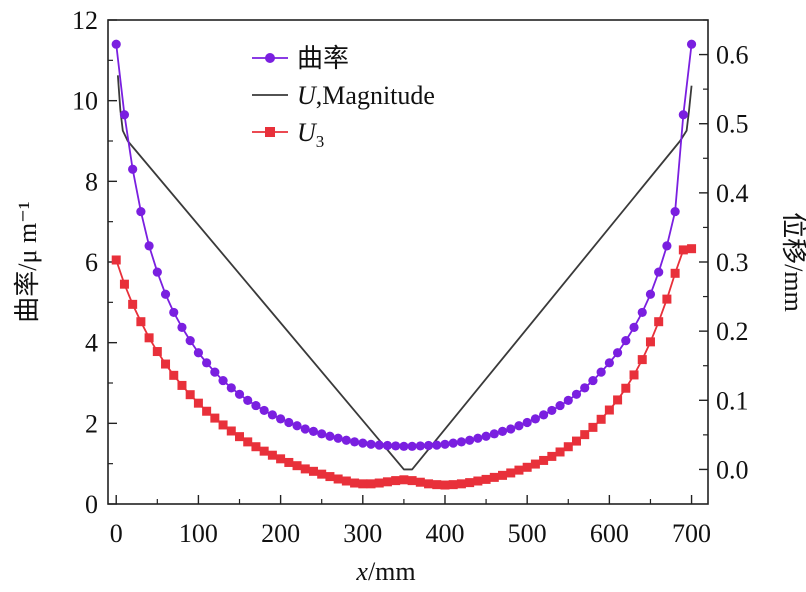  What do you see at coordinates (385, 571) in the screenshot?
I see `x-axis-label: x/mm` at bounding box center [385, 571].